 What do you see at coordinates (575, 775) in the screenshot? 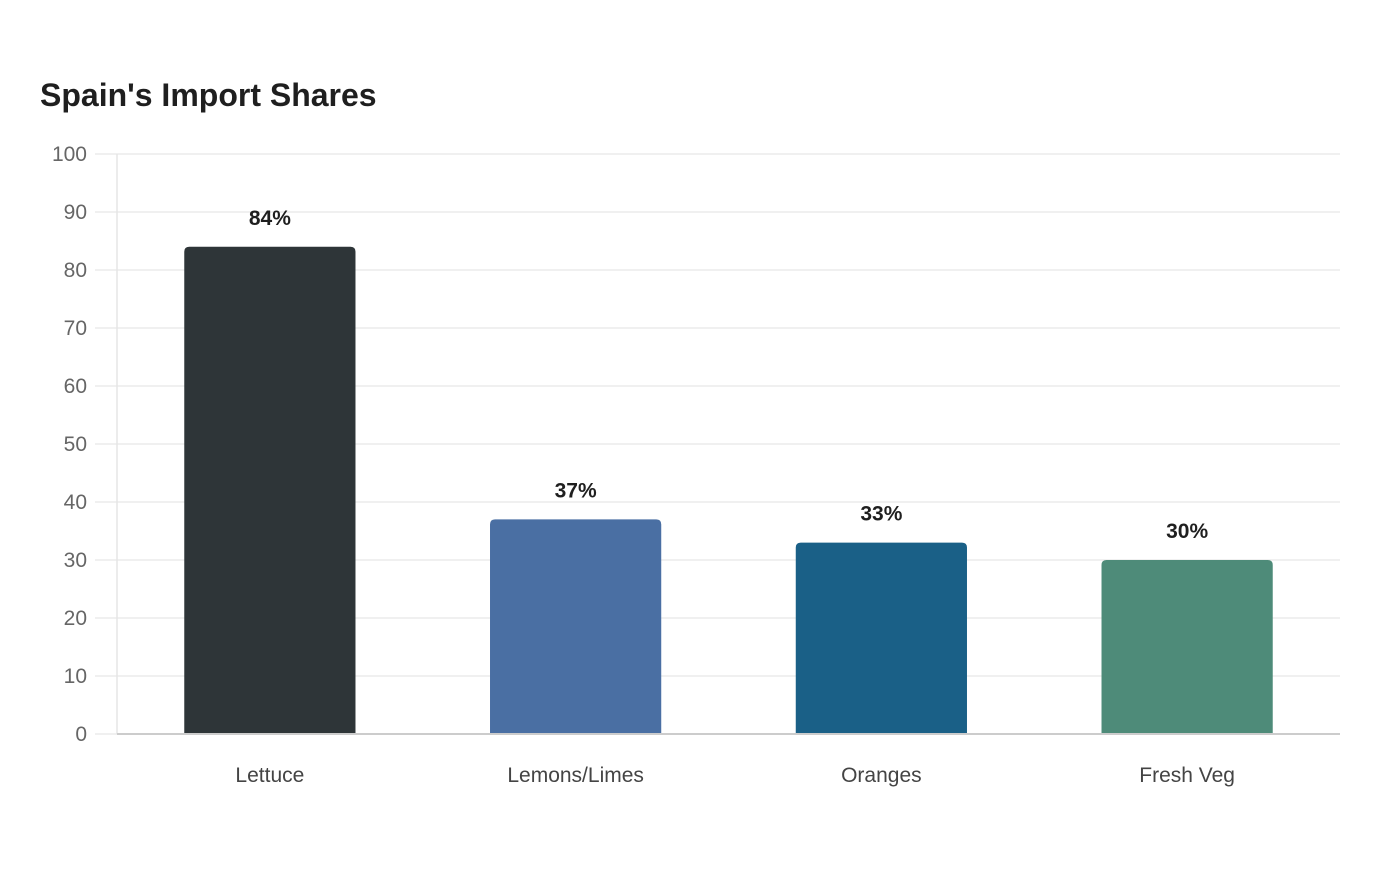
I see `x-category-label: Lemons/Limes` at bounding box center [575, 775].